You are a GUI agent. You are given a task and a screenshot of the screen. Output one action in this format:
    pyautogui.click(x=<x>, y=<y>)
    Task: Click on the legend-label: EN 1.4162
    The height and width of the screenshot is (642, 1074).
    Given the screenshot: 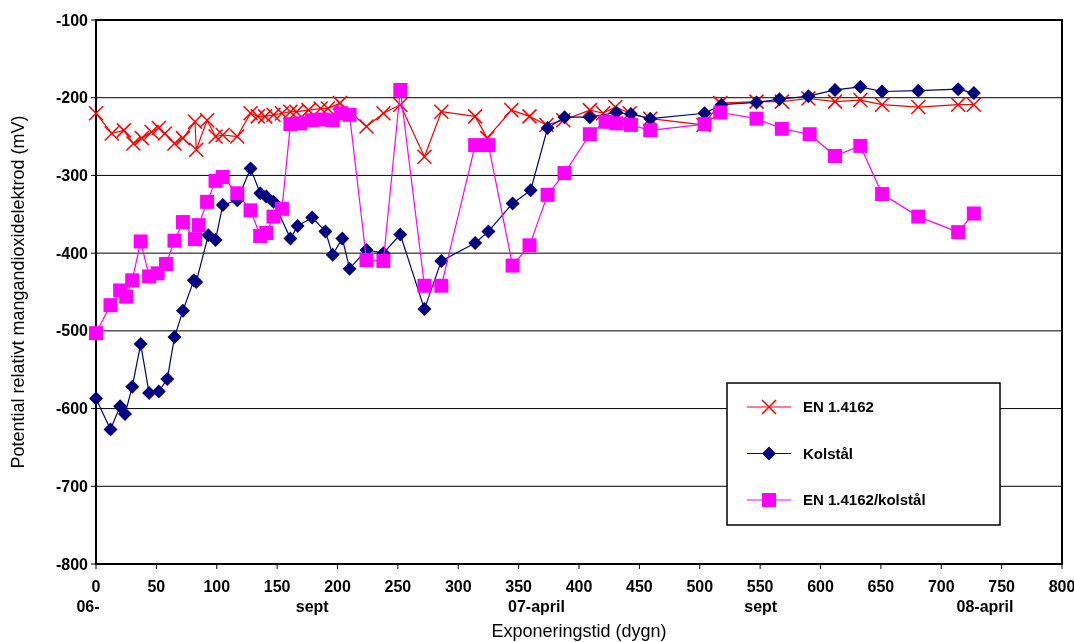 What is the action you would take?
    pyautogui.click(x=838, y=407)
    